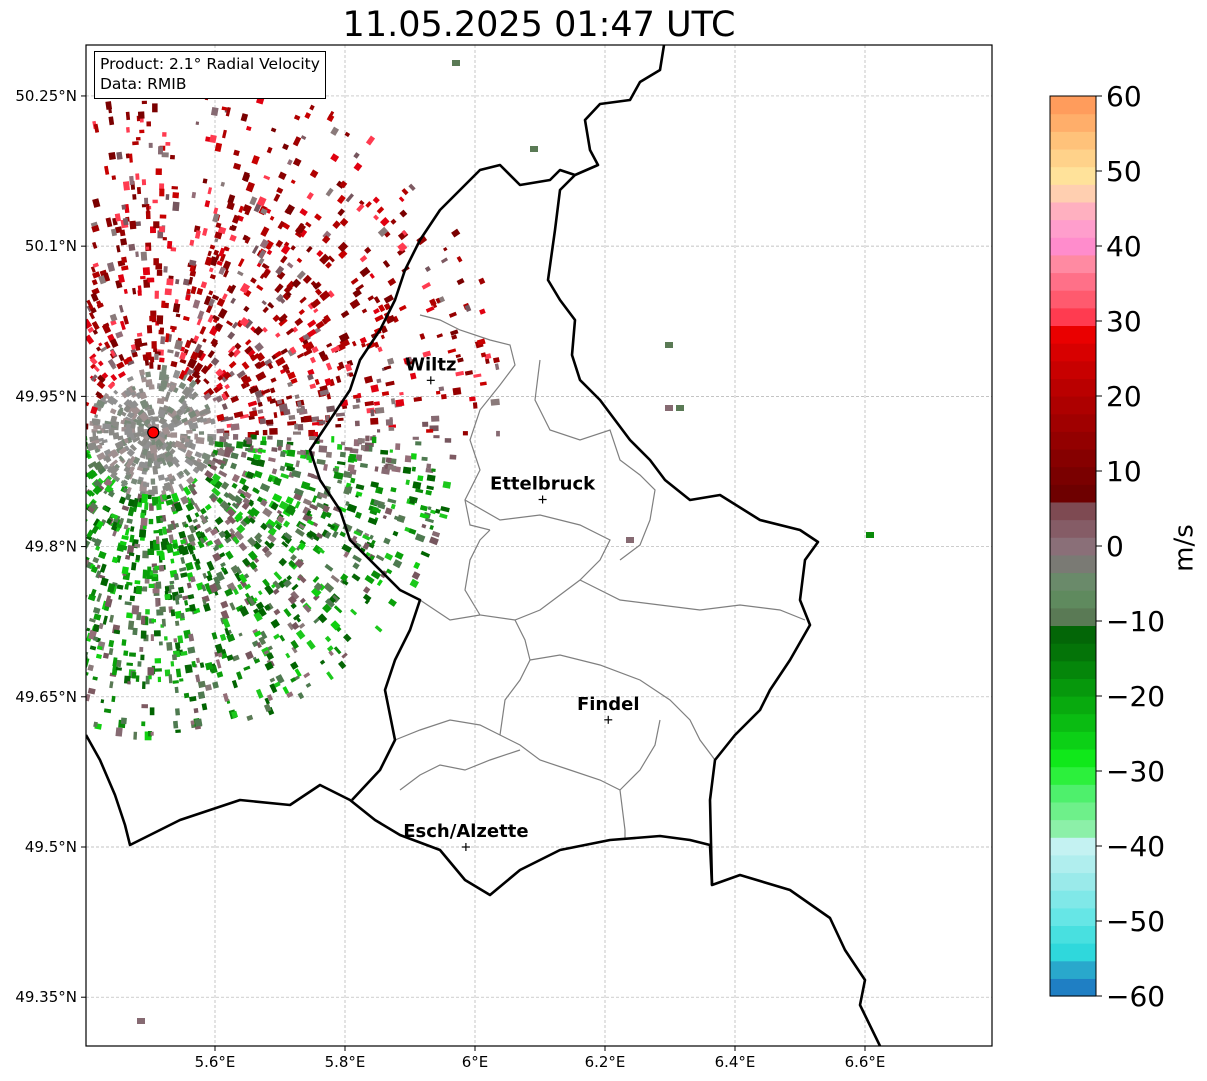 The image size is (1207, 1081). Describe the element at coordinates (1124, 246) in the screenshot. I see `colorbar-tick-label: 40` at that location.